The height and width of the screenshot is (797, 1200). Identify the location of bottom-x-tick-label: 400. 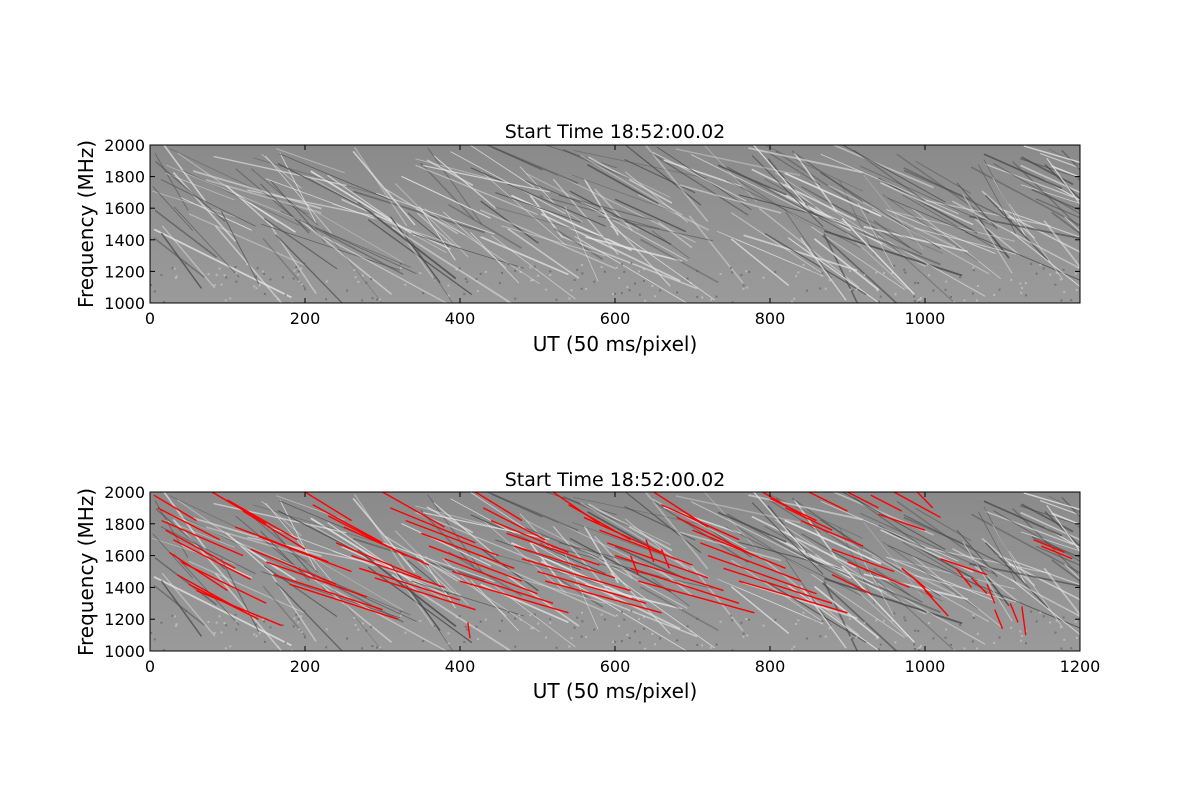
(460, 666).